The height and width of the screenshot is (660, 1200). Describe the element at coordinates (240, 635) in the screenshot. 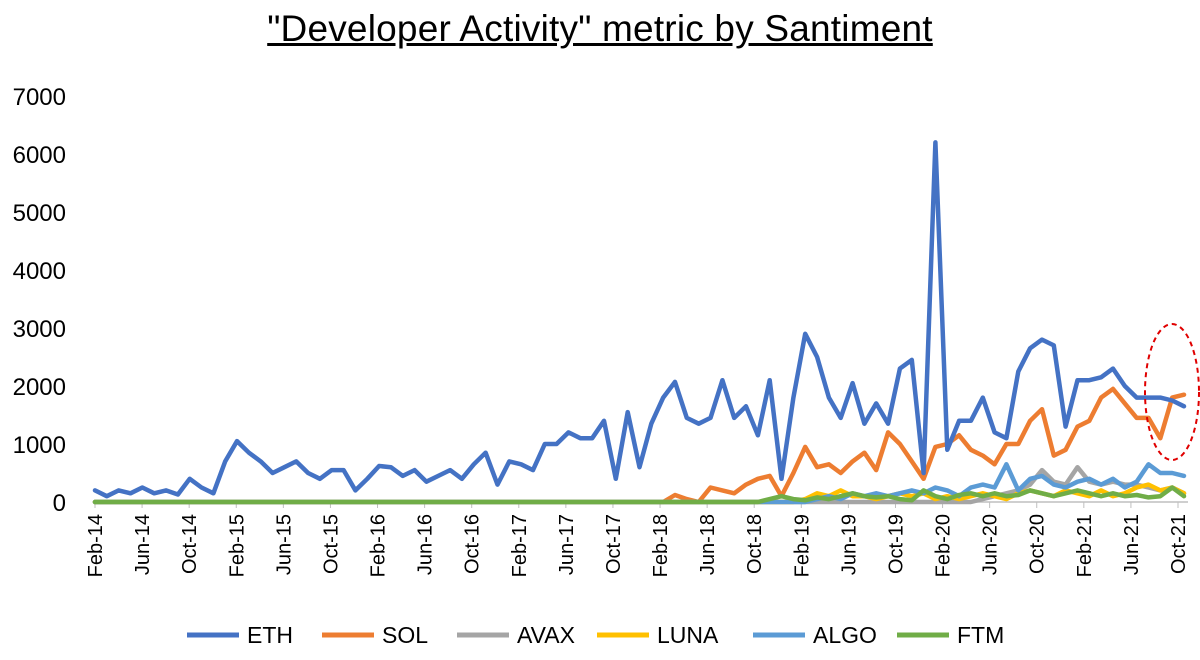

I see `legend-item-eth: ETH` at that location.